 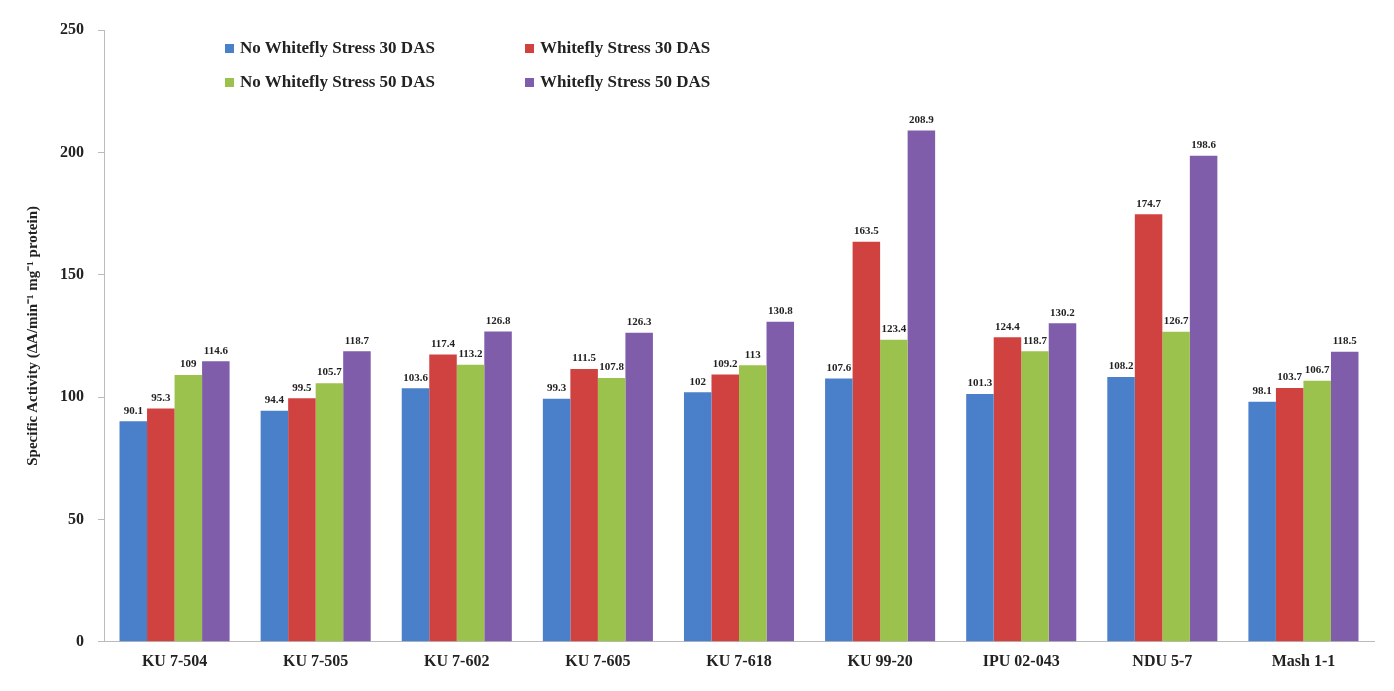 I want to click on data-label: 130.2, so click(x=1063, y=311).